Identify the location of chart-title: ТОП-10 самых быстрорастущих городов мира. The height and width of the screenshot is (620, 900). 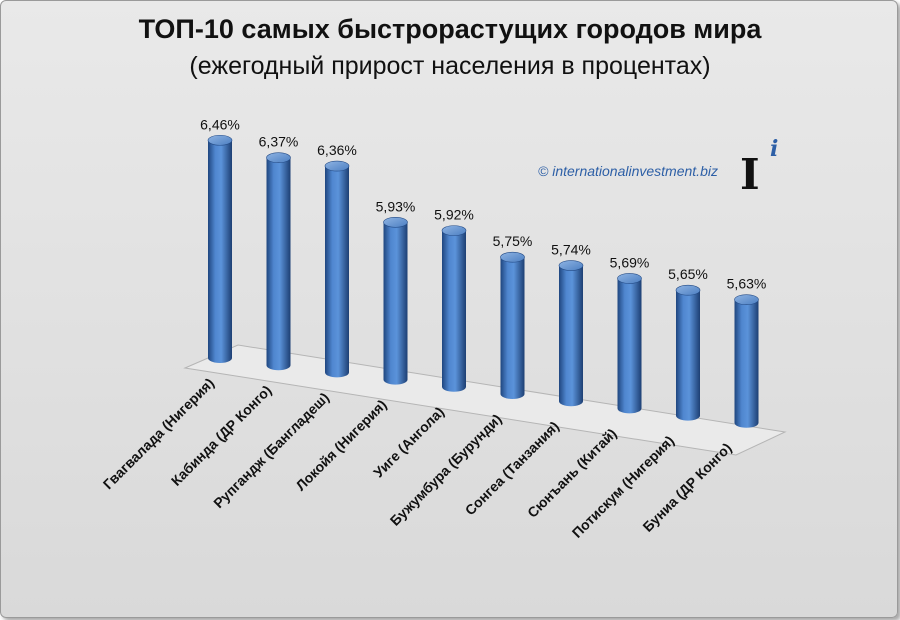
(450, 29).